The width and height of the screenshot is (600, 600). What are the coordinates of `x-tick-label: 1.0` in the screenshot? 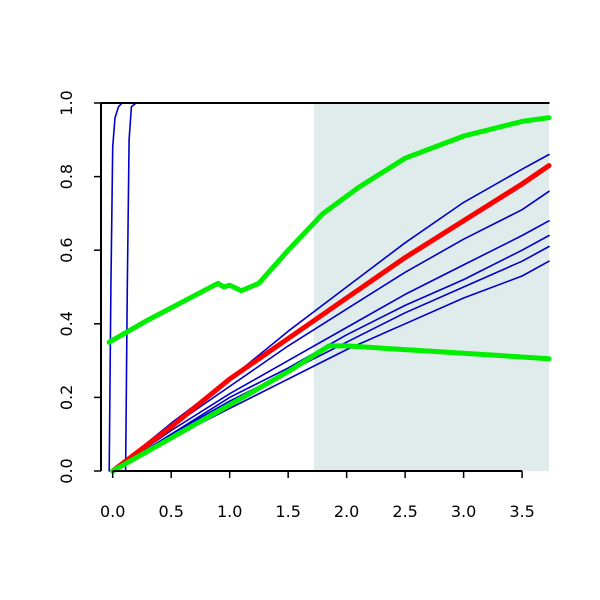 It's located at (229, 511).